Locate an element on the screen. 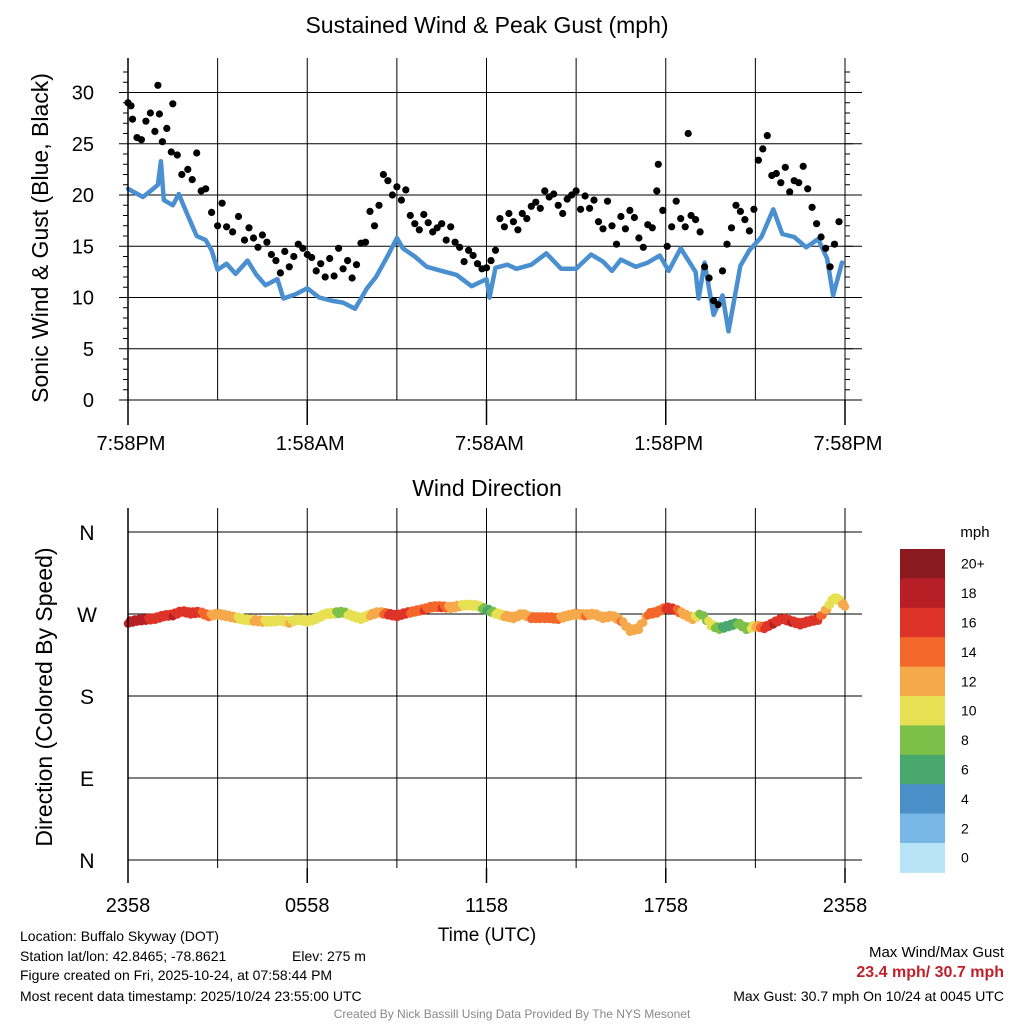  top-y-tick-label: 10 is located at coordinates (83, 299).